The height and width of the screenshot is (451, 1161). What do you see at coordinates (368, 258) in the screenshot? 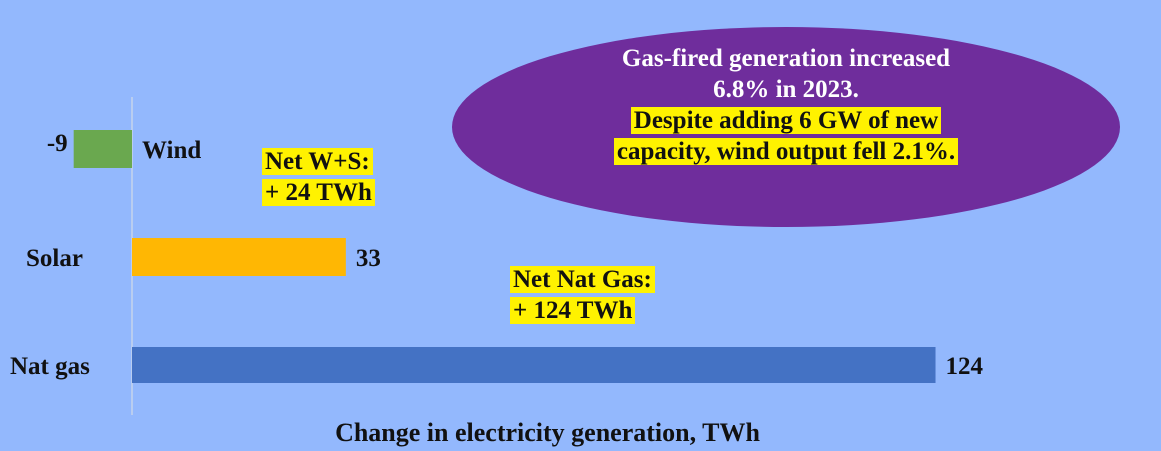
I see `value-label-solar: 33` at bounding box center [368, 258].